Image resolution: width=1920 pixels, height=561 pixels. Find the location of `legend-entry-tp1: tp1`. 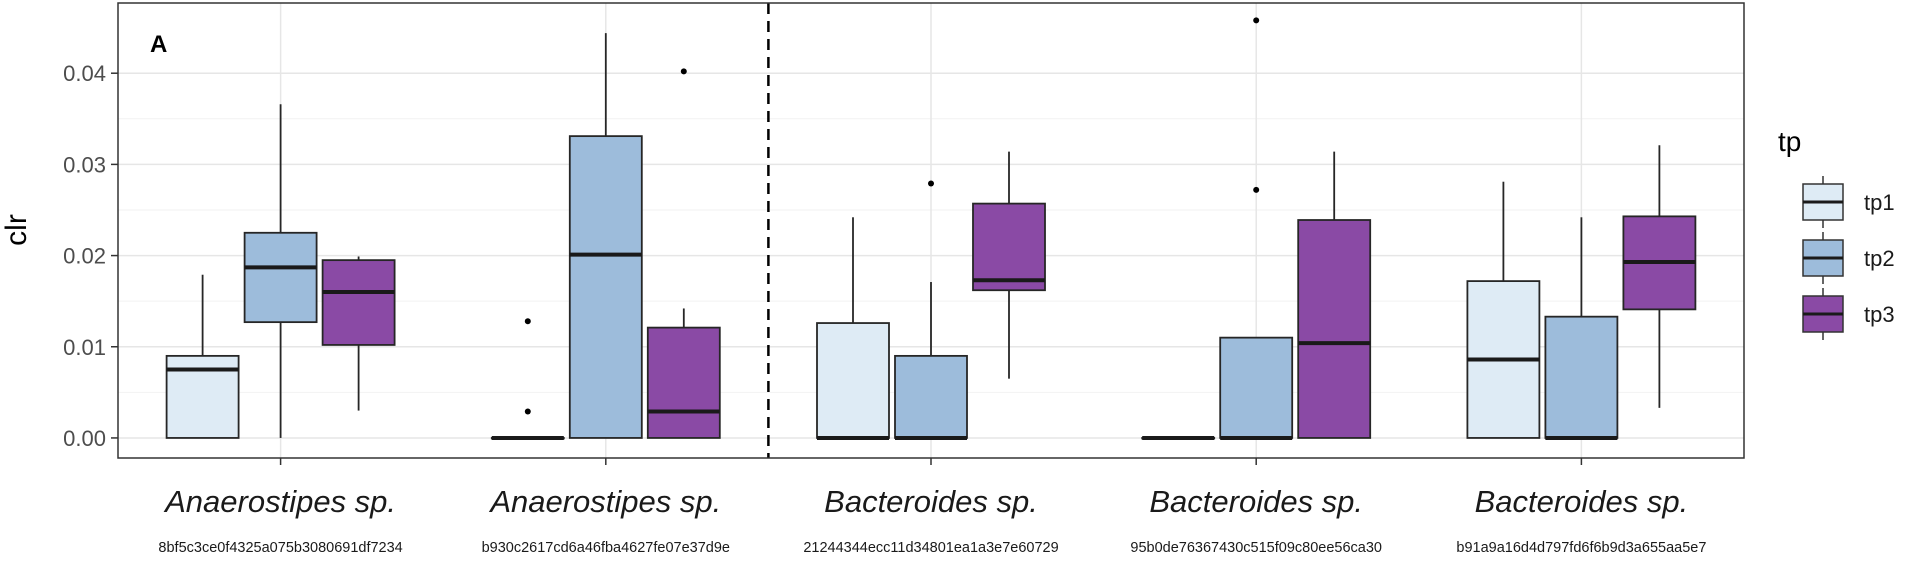

legend-entry-tp1: tp1 is located at coordinates (1848, 202).